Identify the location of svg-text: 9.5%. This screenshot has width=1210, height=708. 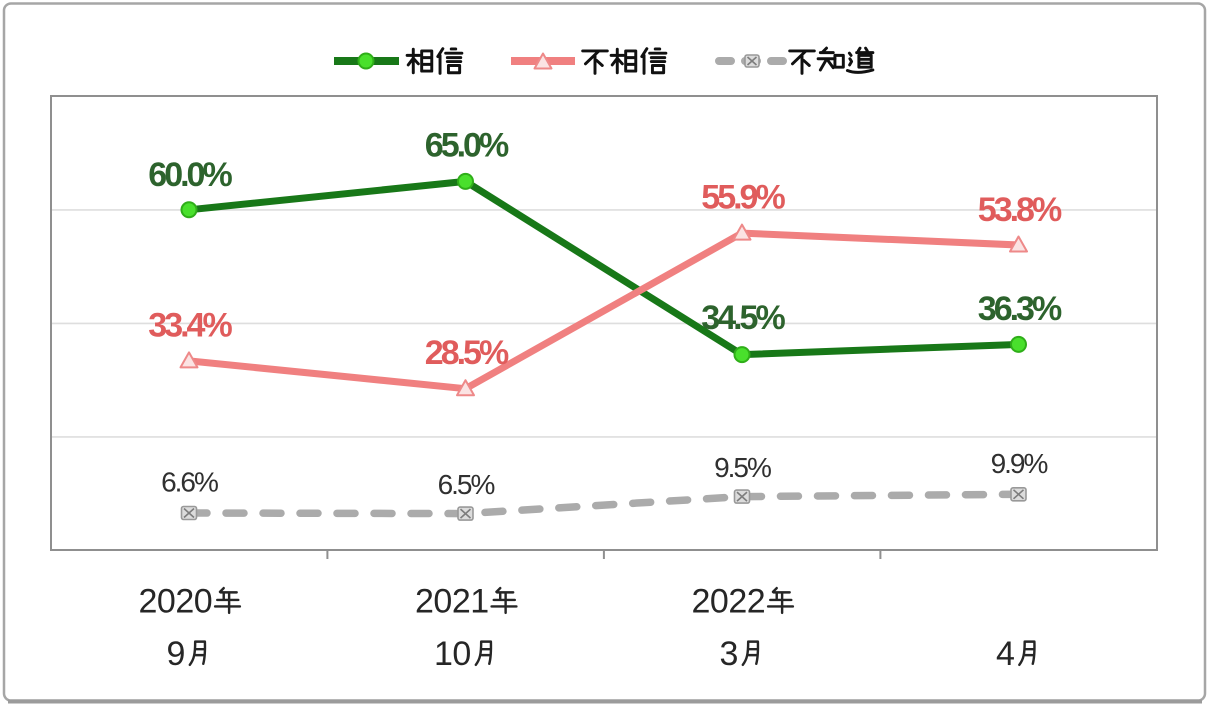
(742, 467).